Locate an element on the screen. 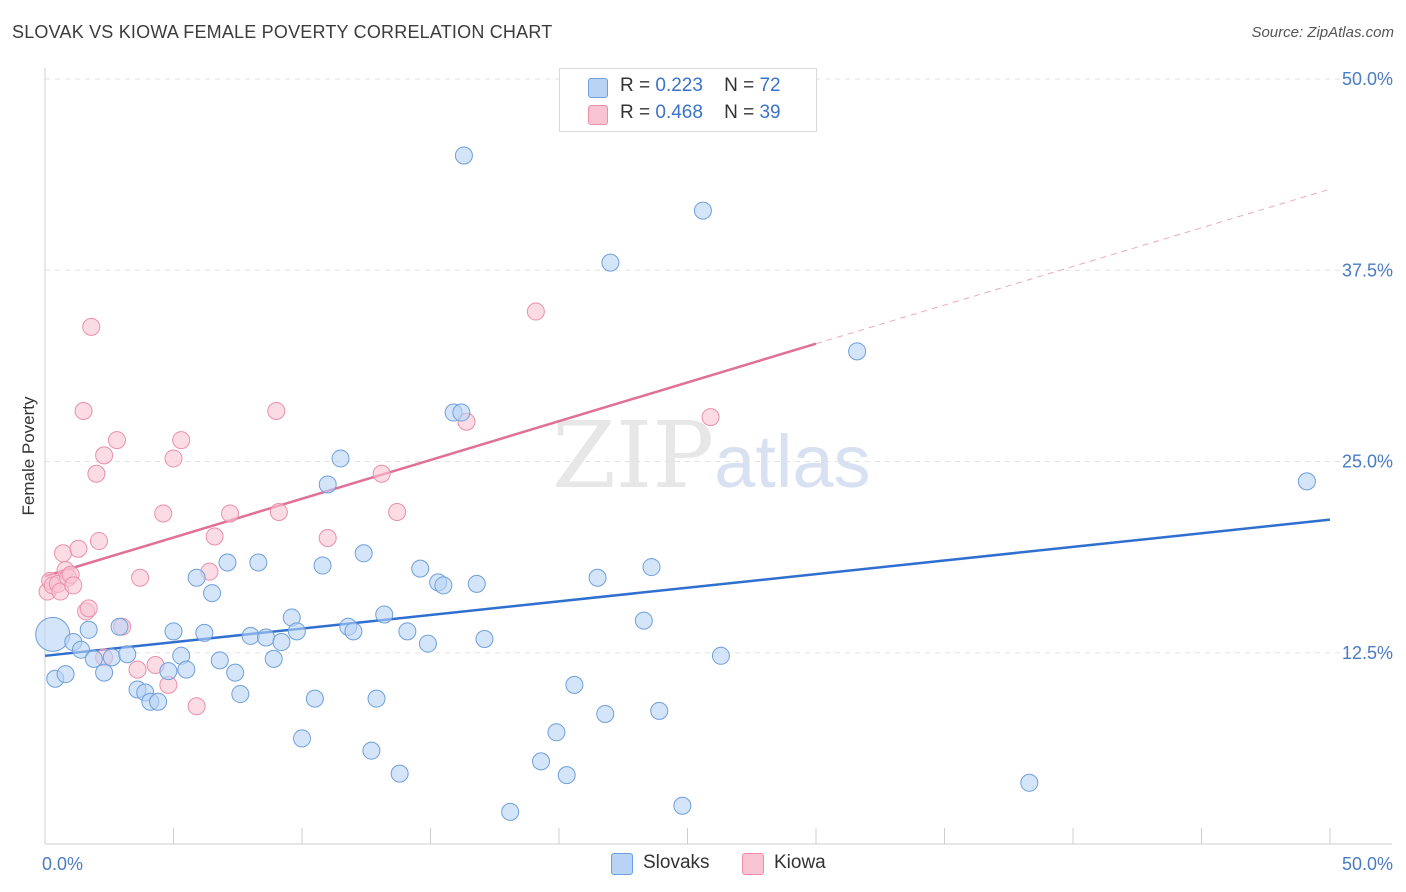 The width and height of the screenshot is (1406, 892). slovaks-trend is located at coordinates (687, 588).